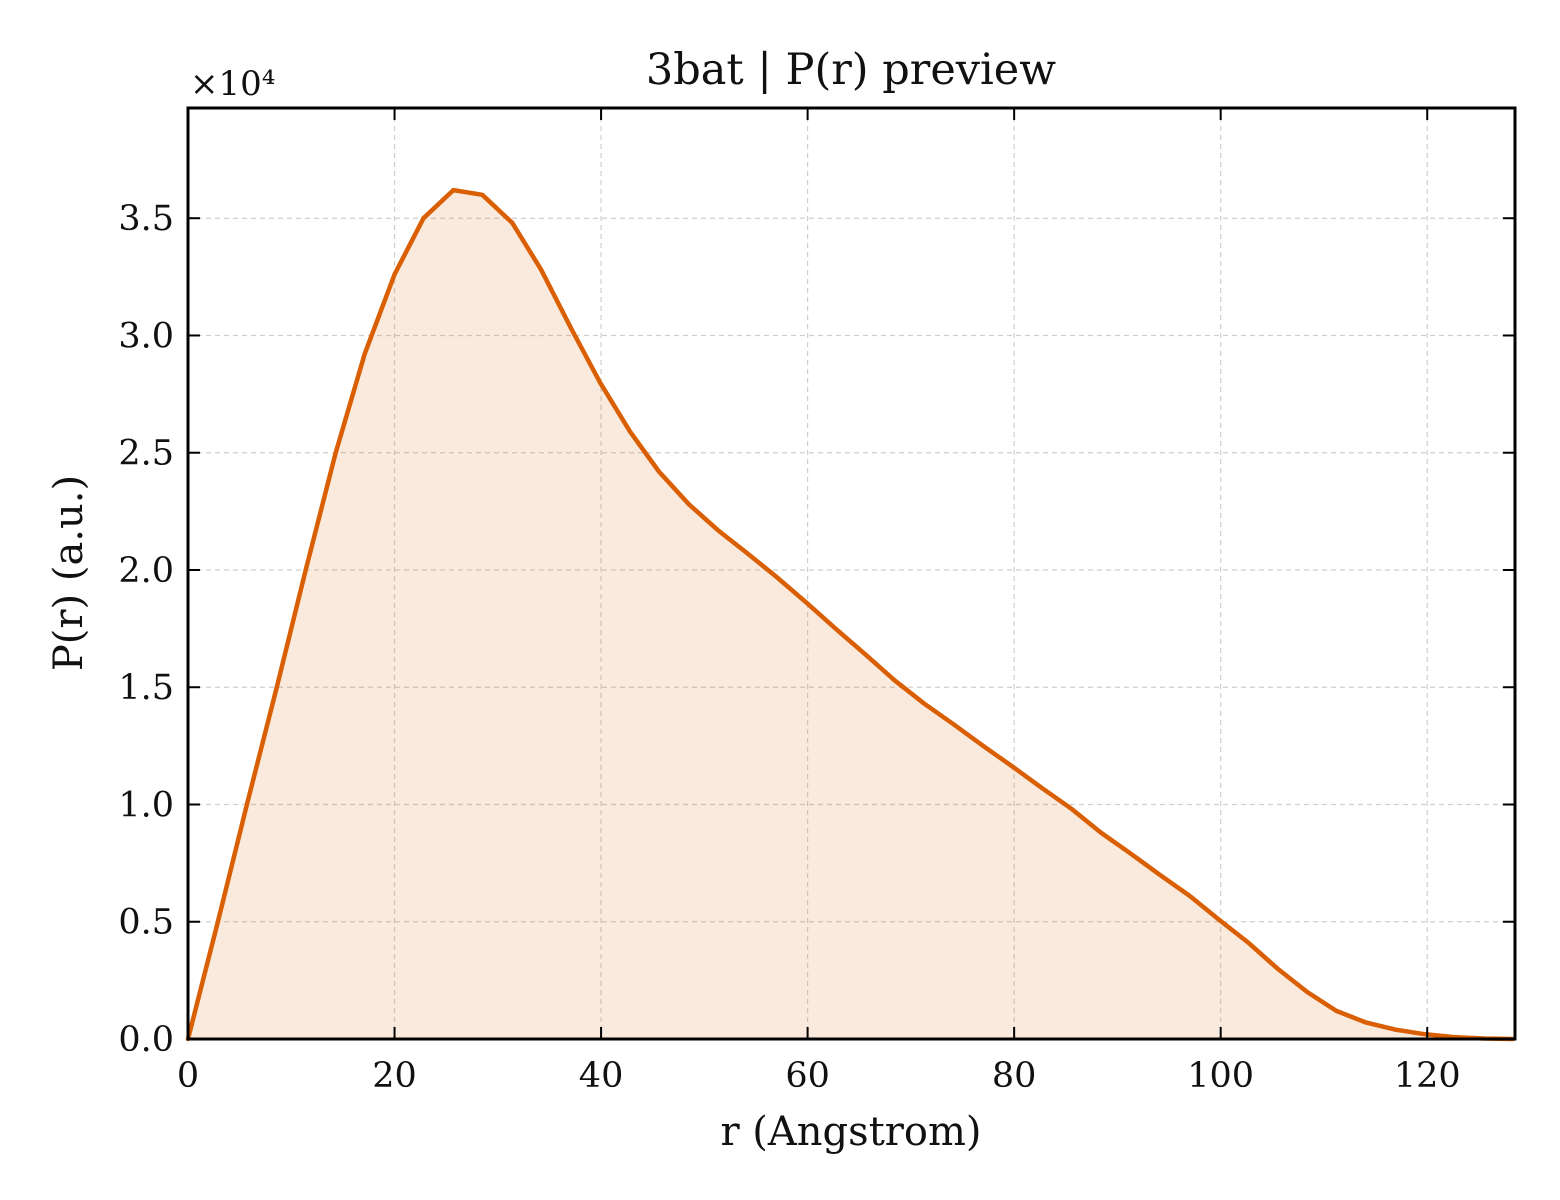  Describe the element at coordinates (146, 1040) in the screenshot. I see `y-tick-label: 0.0` at that location.